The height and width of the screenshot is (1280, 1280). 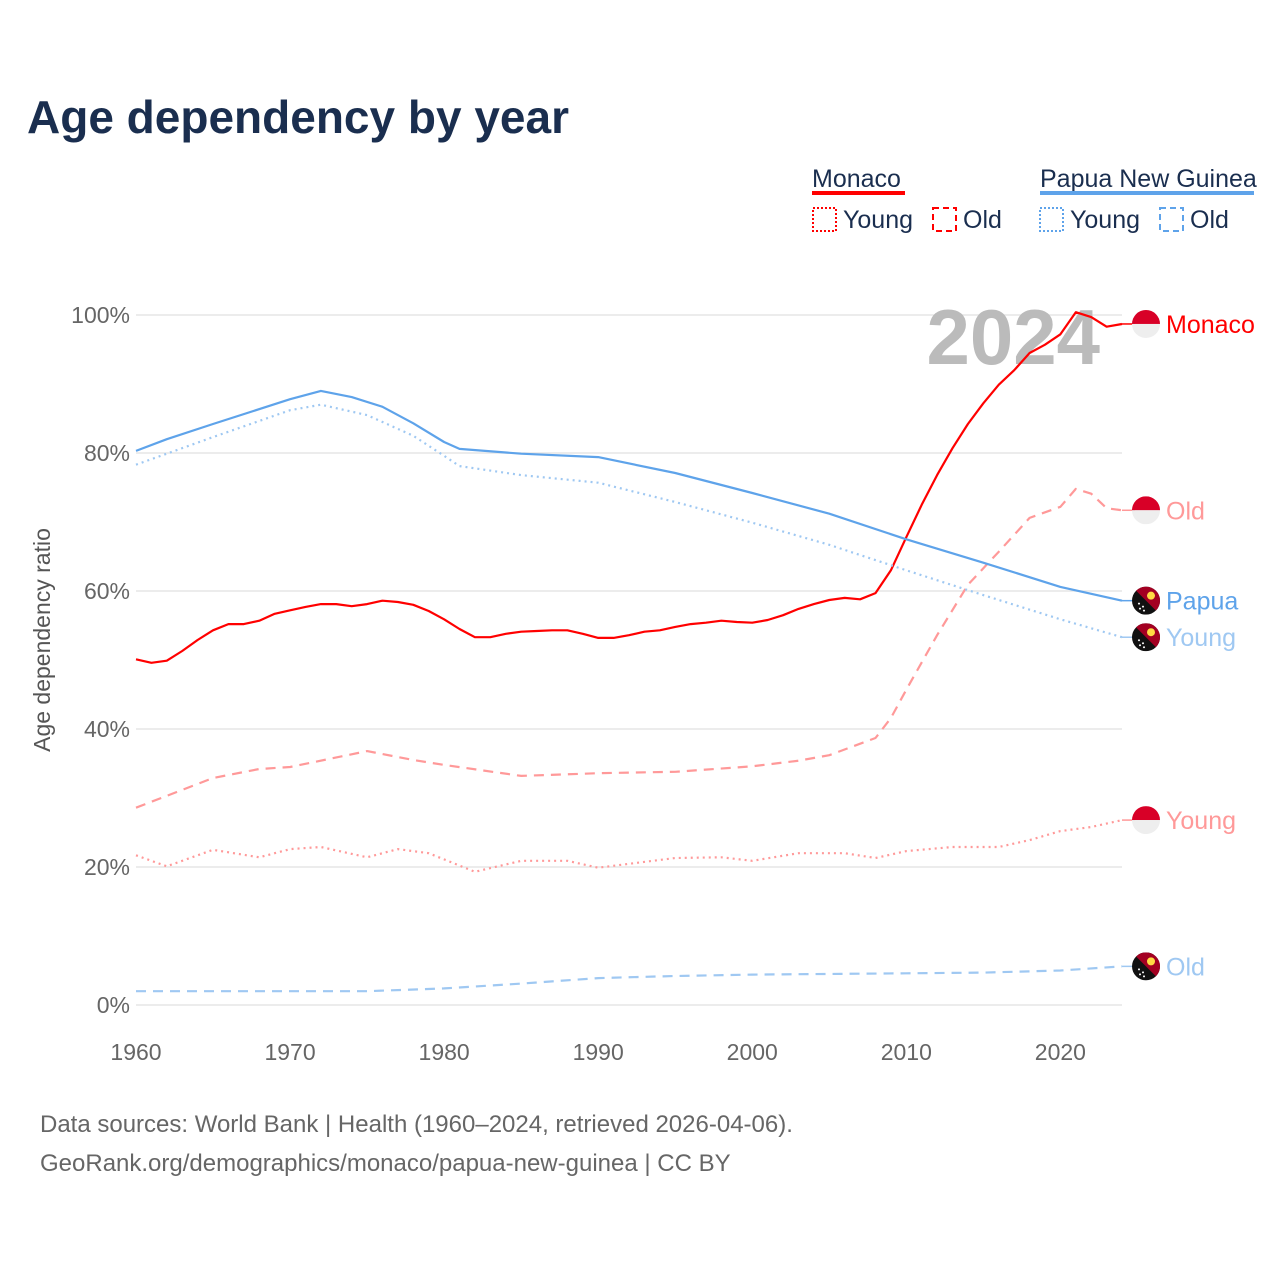 I want to click on y-tick-label: 100%, so click(x=100, y=315).